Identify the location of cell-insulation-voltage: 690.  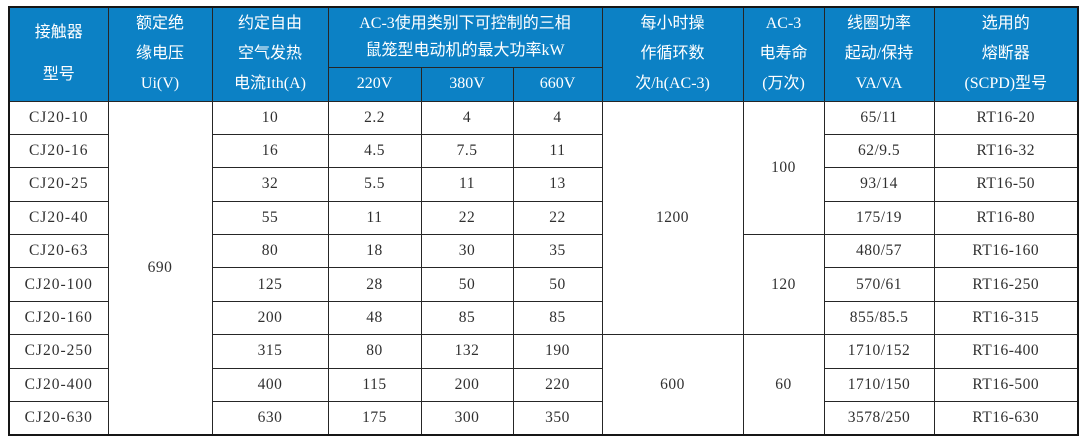
(160, 268).